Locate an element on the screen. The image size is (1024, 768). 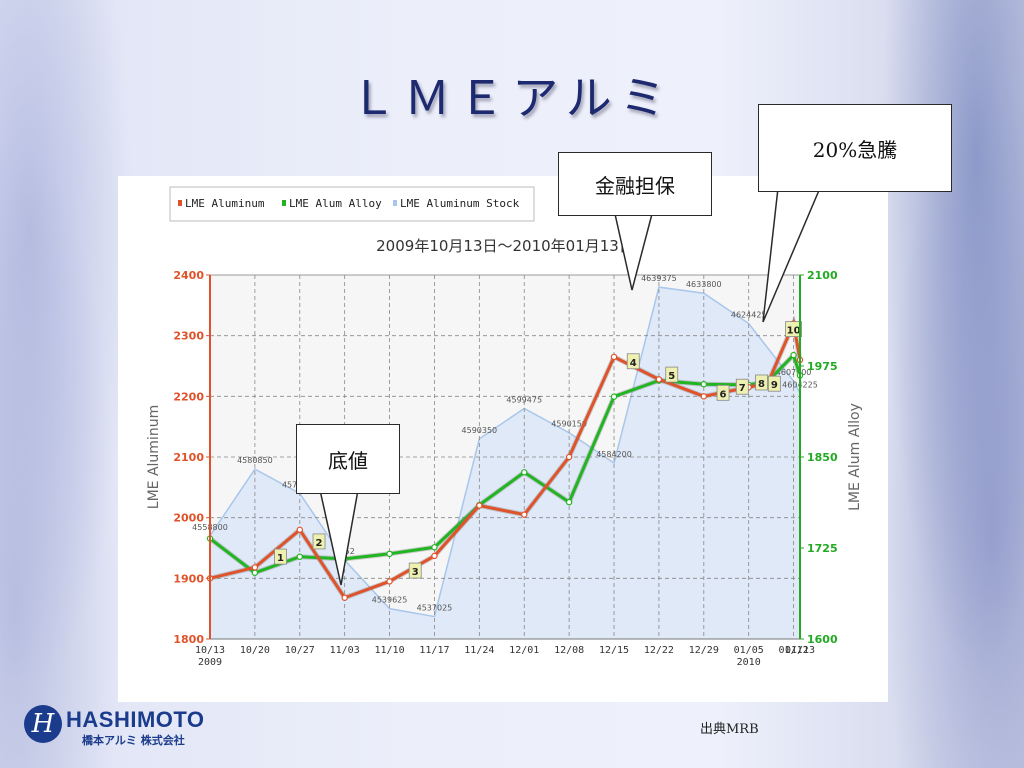
event-marker-label: 3 is located at coordinates (415, 572).